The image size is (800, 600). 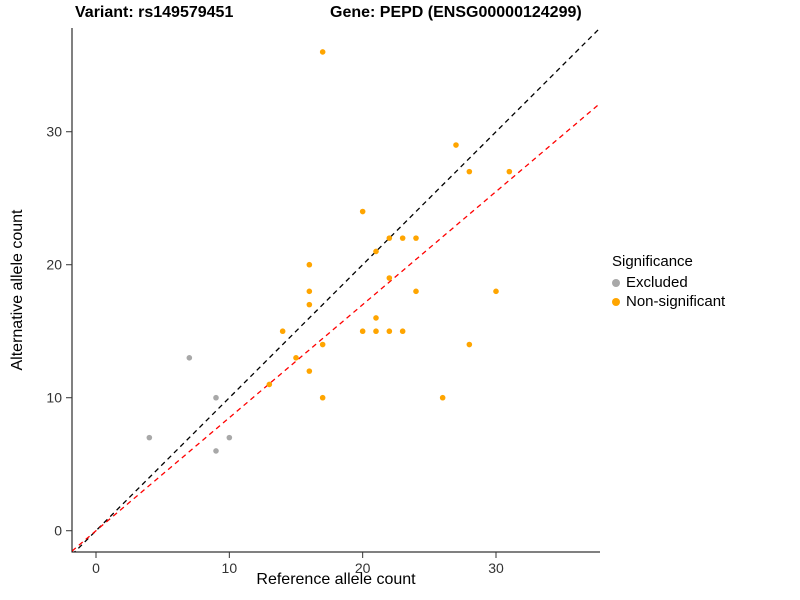 What do you see at coordinates (456, 12) in the screenshot?
I see `gene-title: Gene: PEPD (ENSG00000124299)` at bounding box center [456, 12].